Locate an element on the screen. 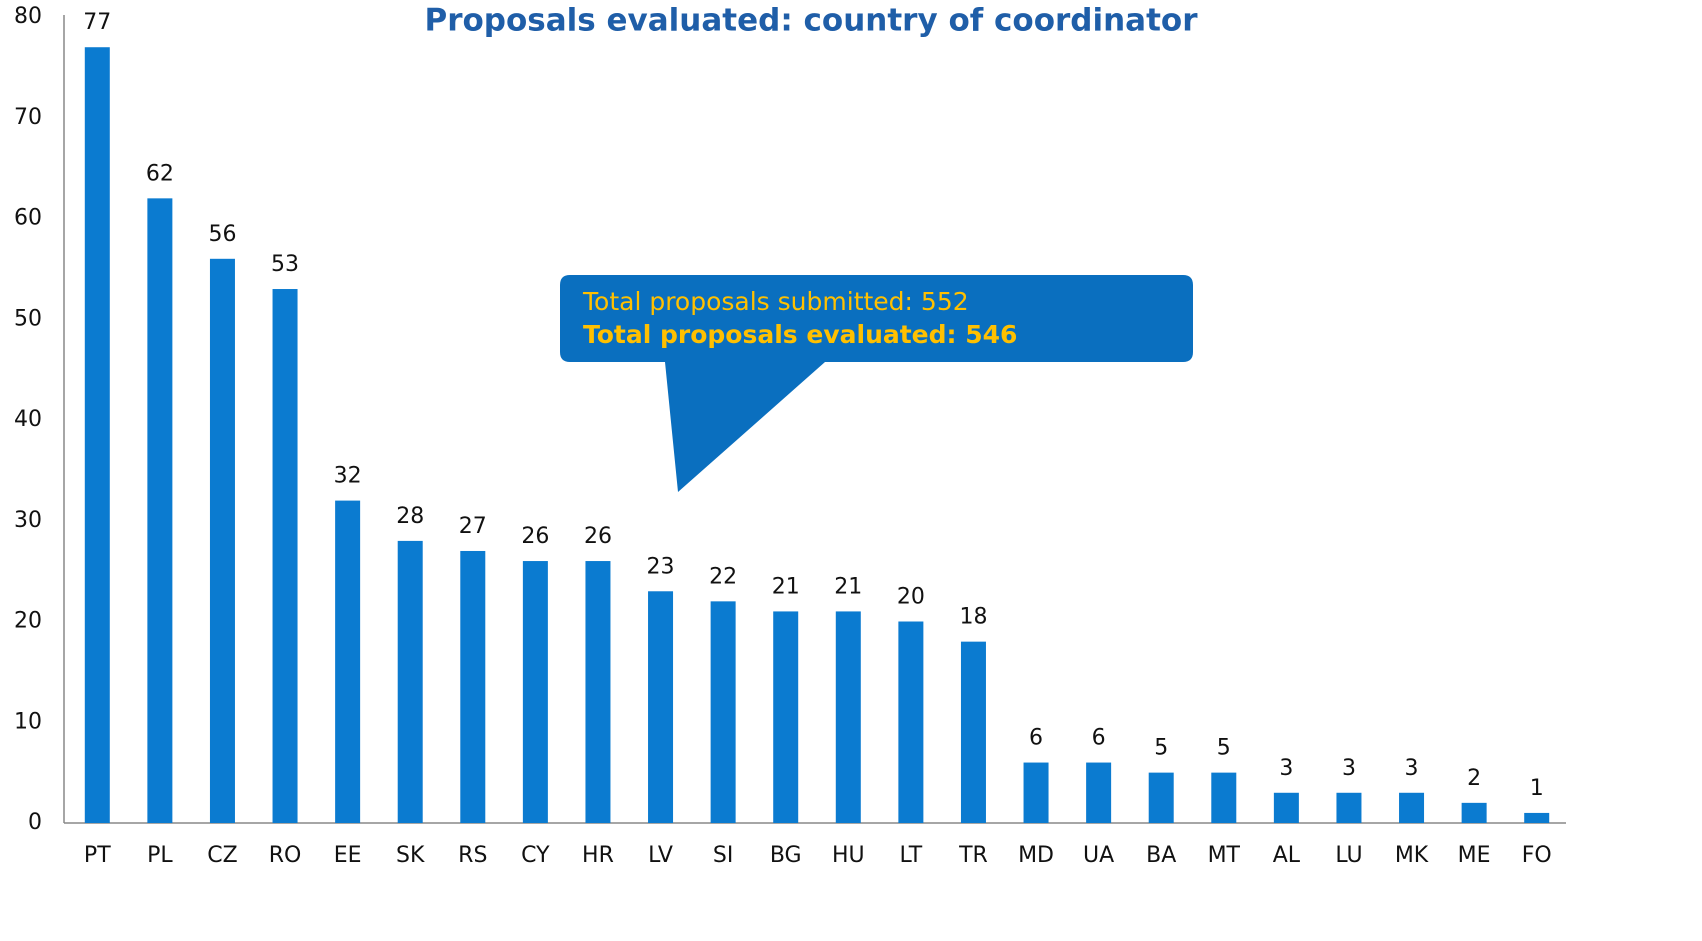  x-tick-label: HR is located at coordinates (598, 855).